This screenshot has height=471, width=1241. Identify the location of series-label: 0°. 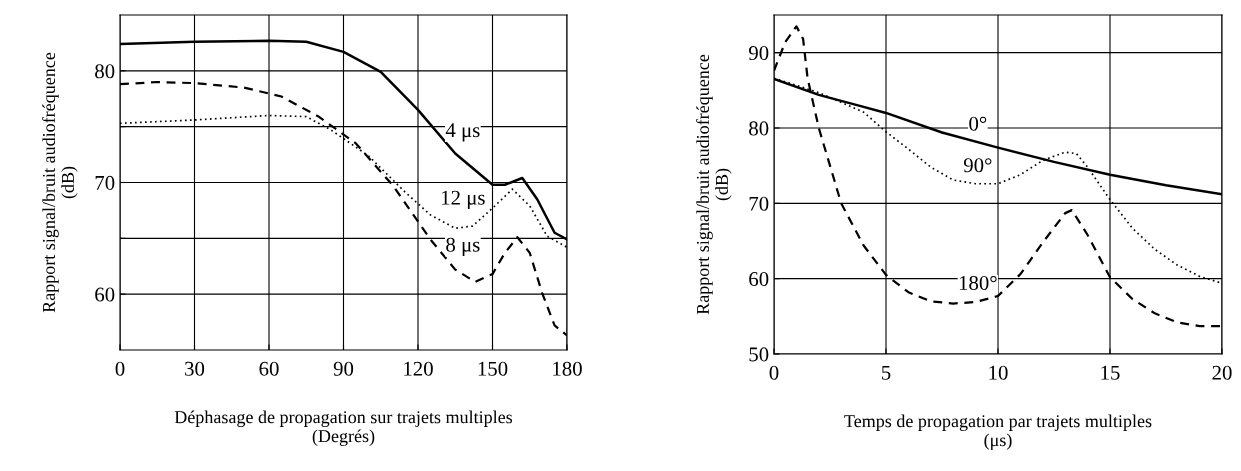
(978, 123).